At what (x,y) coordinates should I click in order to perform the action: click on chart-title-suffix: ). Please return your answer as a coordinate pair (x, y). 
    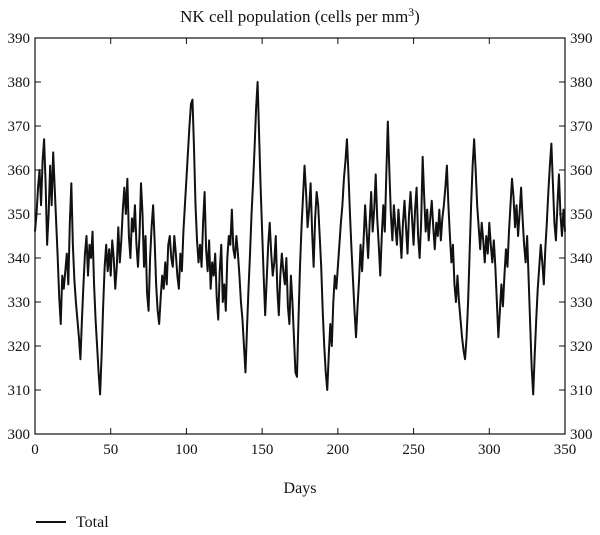
    Looking at the image, I should click on (417, 16).